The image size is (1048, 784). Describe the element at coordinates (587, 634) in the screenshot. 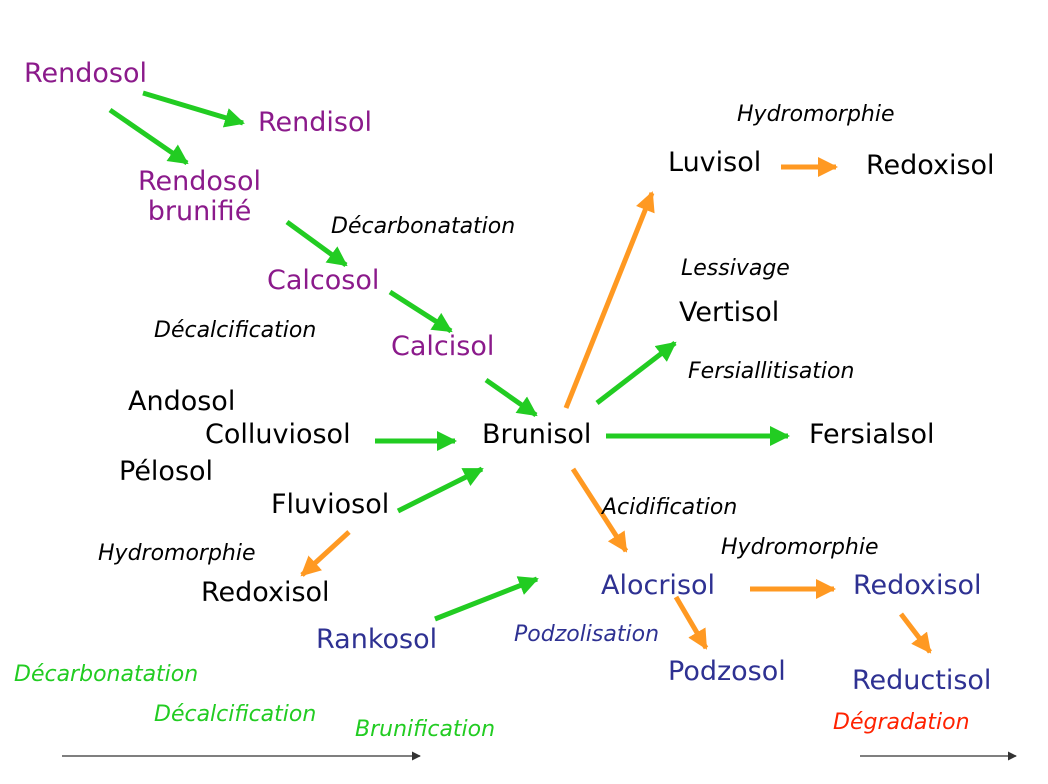

I see `process-podzolisation: Podzolisation` at that location.